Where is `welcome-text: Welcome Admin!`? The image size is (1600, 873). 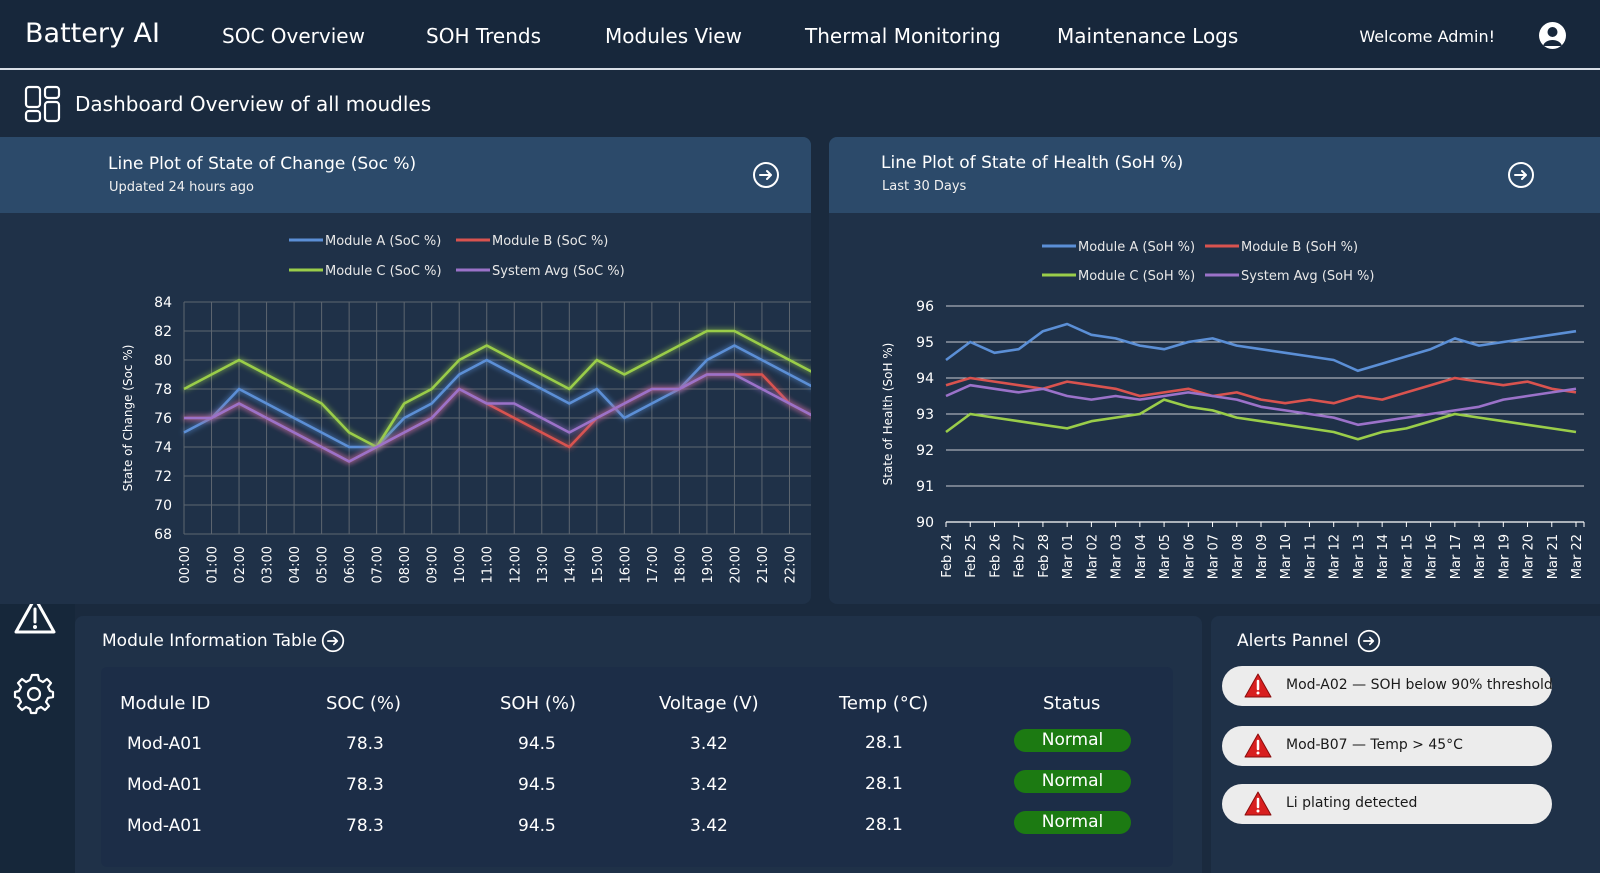
welcome-text: Welcome Admin! is located at coordinates (1427, 36).